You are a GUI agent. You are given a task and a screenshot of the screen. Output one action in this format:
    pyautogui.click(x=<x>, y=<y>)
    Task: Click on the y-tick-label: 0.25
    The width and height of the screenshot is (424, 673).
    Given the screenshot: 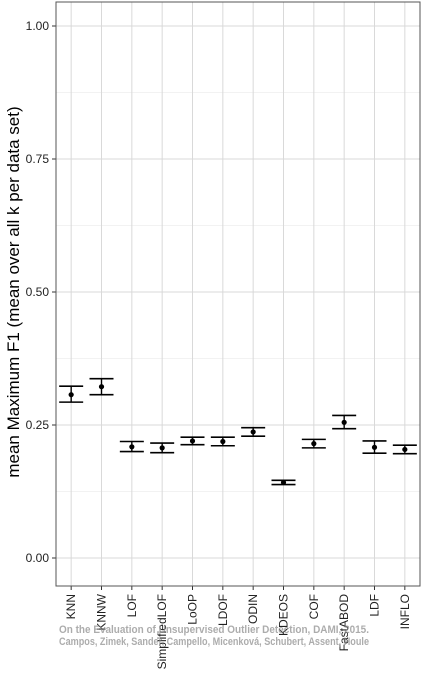 What is the action you would take?
    pyautogui.click(x=38, y=425)
    